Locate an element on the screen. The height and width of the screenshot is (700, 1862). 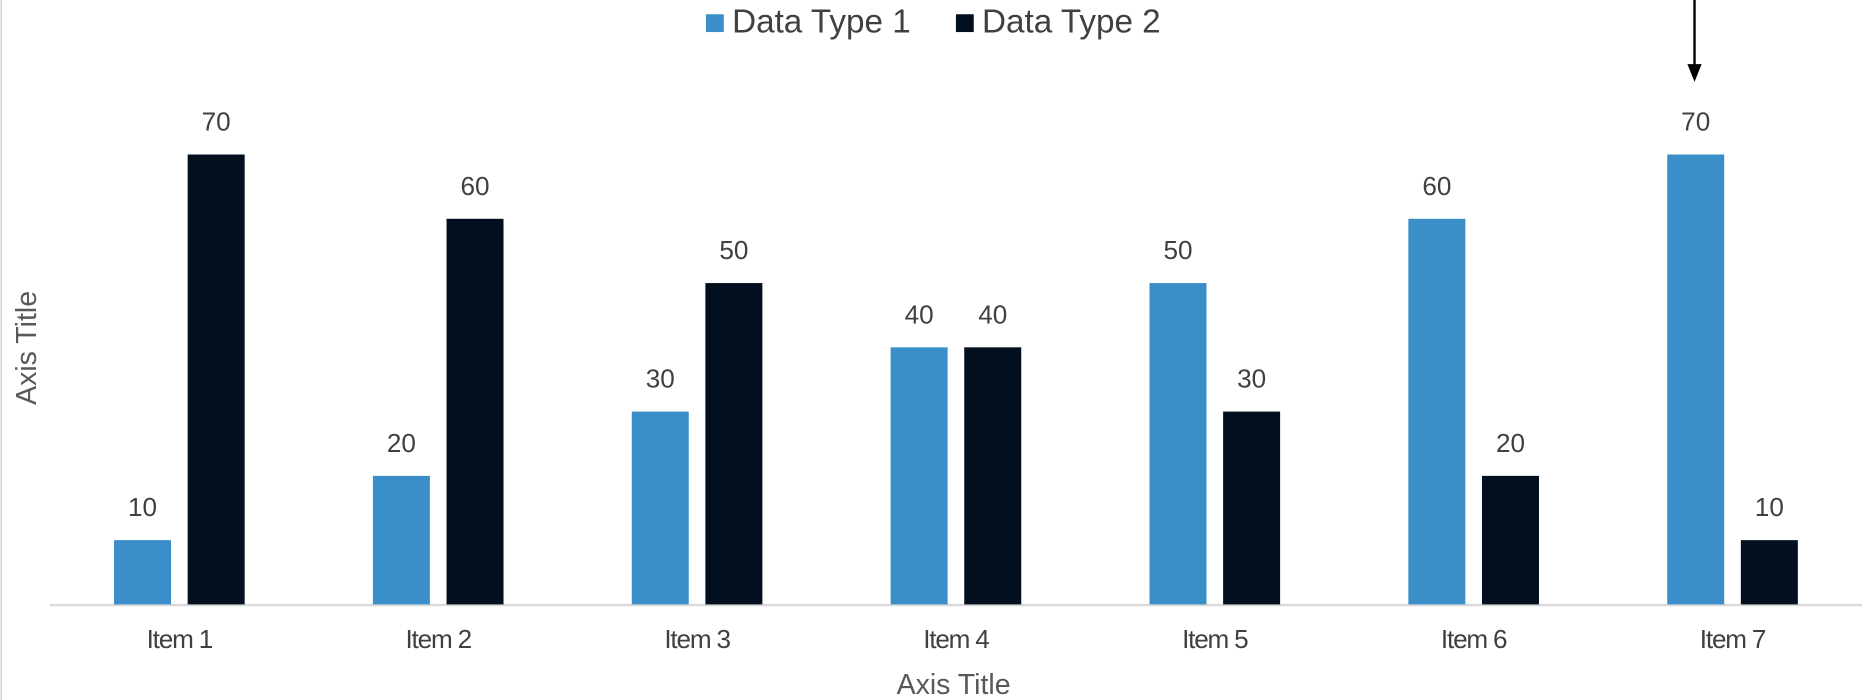
x-tick-label: Item 6 is located at coordinates (1474, 639).